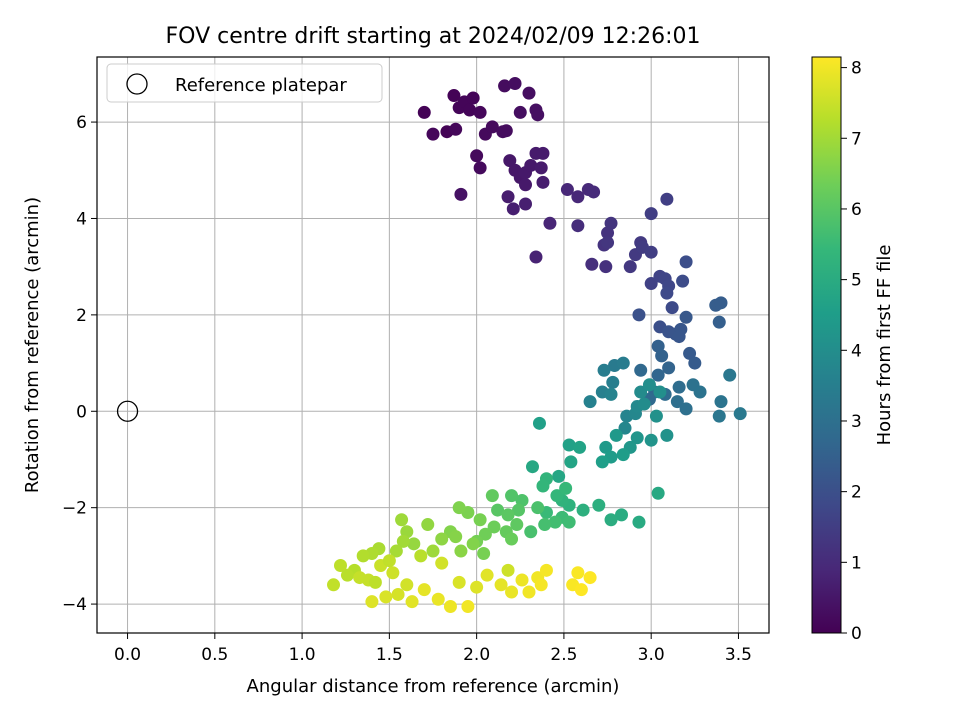  I want to click on colorbar-tick-label: 1, so click(856, 563).